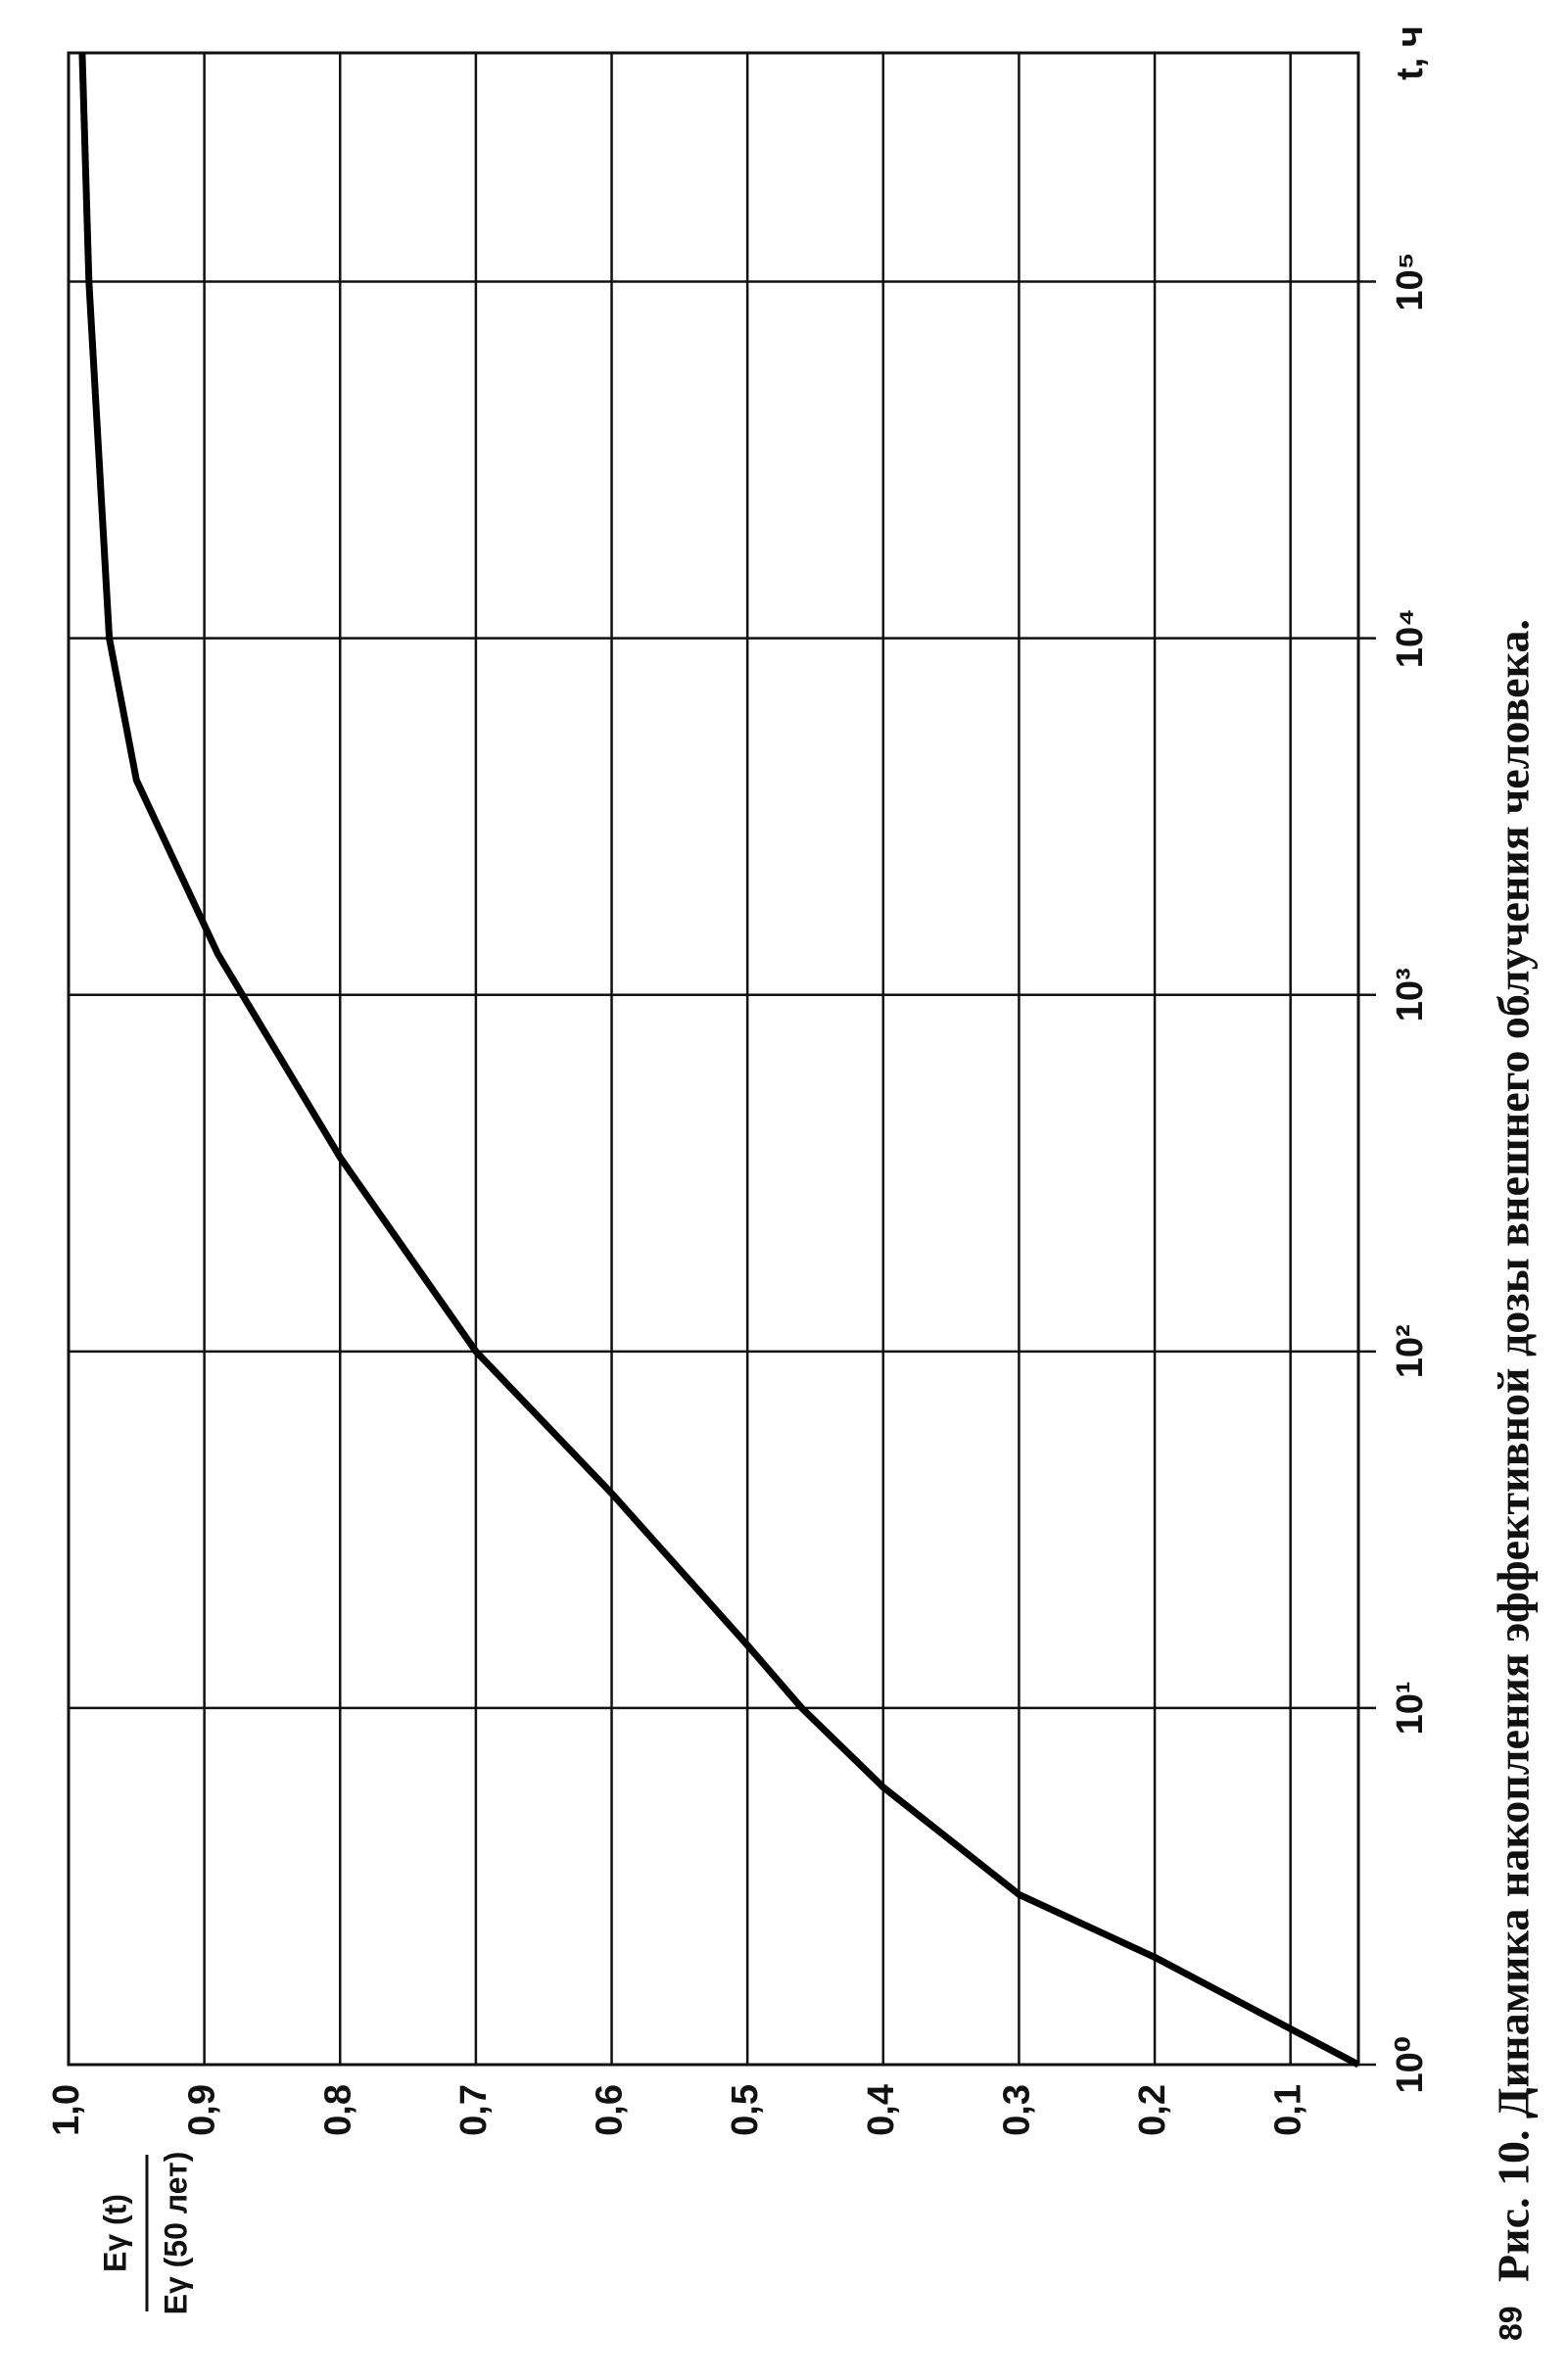 Image resolution: width=1567 pixels, height=2380 pixels. What do you see at coordinates (337, 2110) in the screenshot?
I see `y-tick-label: 0,8` at bounding box center [337, 2110].